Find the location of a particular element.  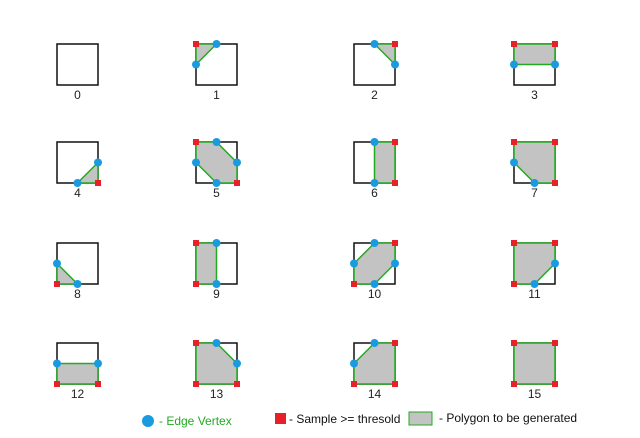

case-label: 9 is located at coordinates (216, 294).